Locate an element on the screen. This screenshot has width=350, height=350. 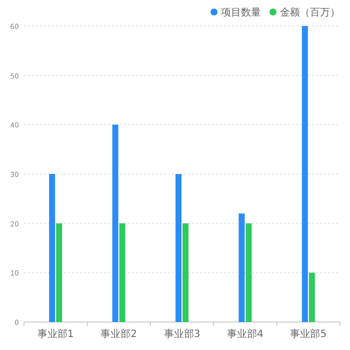
x-tick-label: 事业部2 is located at coordinates (118, 334).